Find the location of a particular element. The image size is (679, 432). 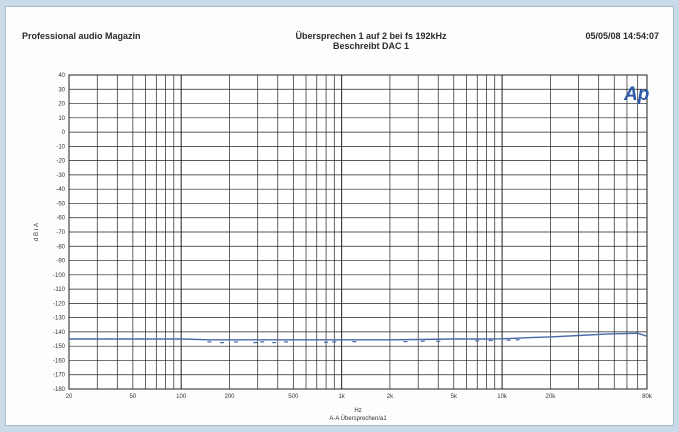

y-tick-label: -30 is located at coordinates (60, 176).